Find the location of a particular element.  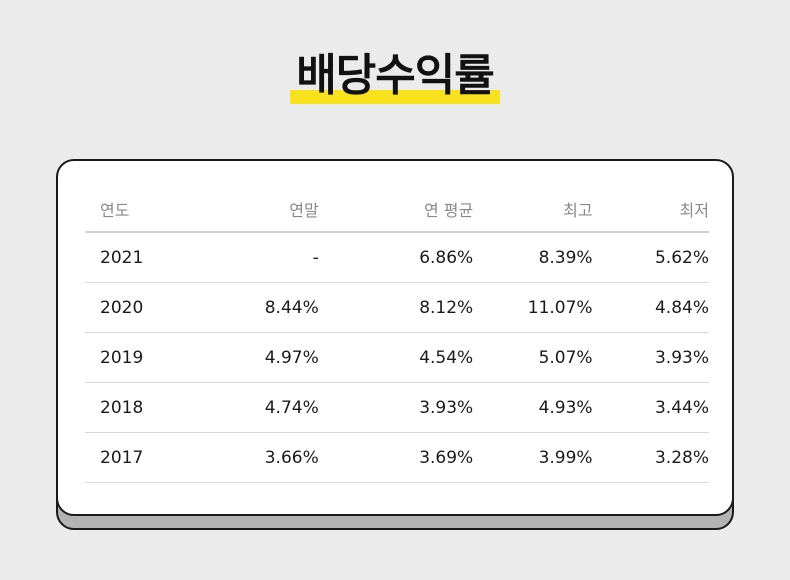

cell-high: 3.99% is located at coordinates (533, 457).